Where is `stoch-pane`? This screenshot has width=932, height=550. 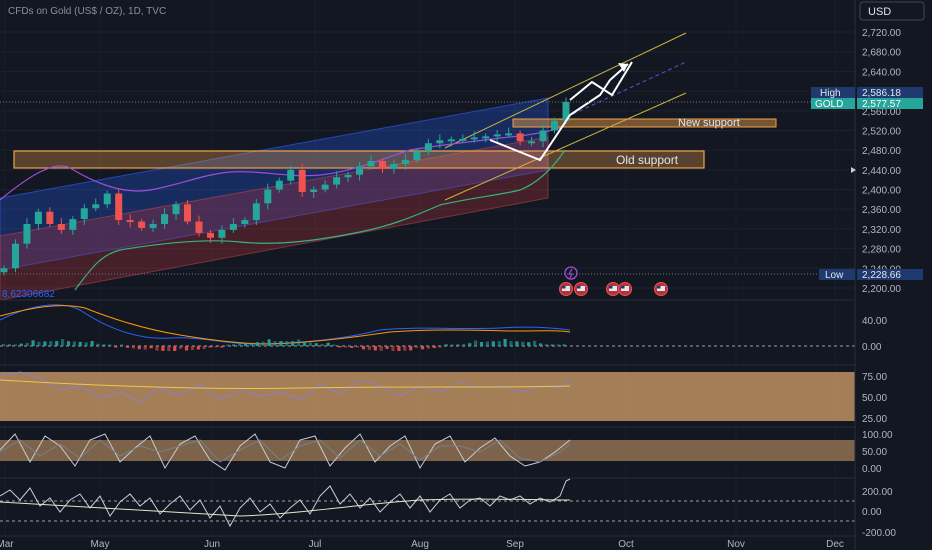
stoch-pane is located at coordinates (427, 452).